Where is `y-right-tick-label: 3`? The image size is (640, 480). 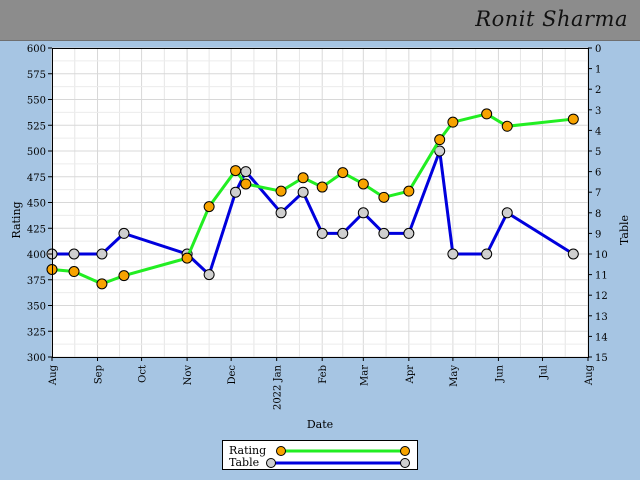
y-right-tick-label: 3 is located at coordinates (598, 111).